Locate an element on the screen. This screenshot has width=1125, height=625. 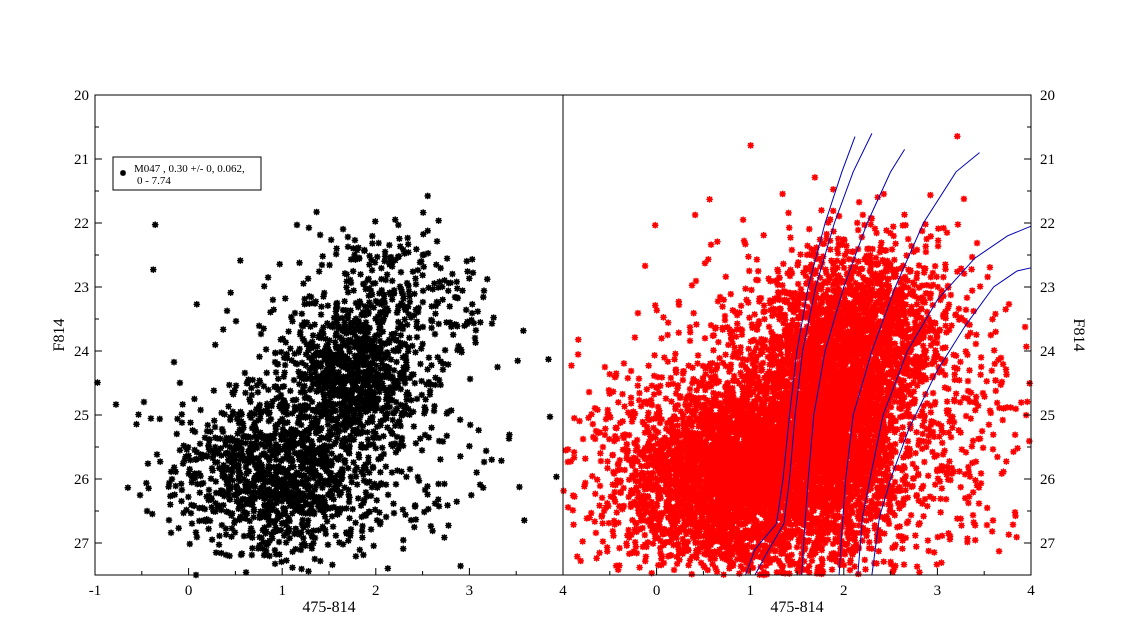
left-y-tick-label: 21 is located at coordinates (81, 160).